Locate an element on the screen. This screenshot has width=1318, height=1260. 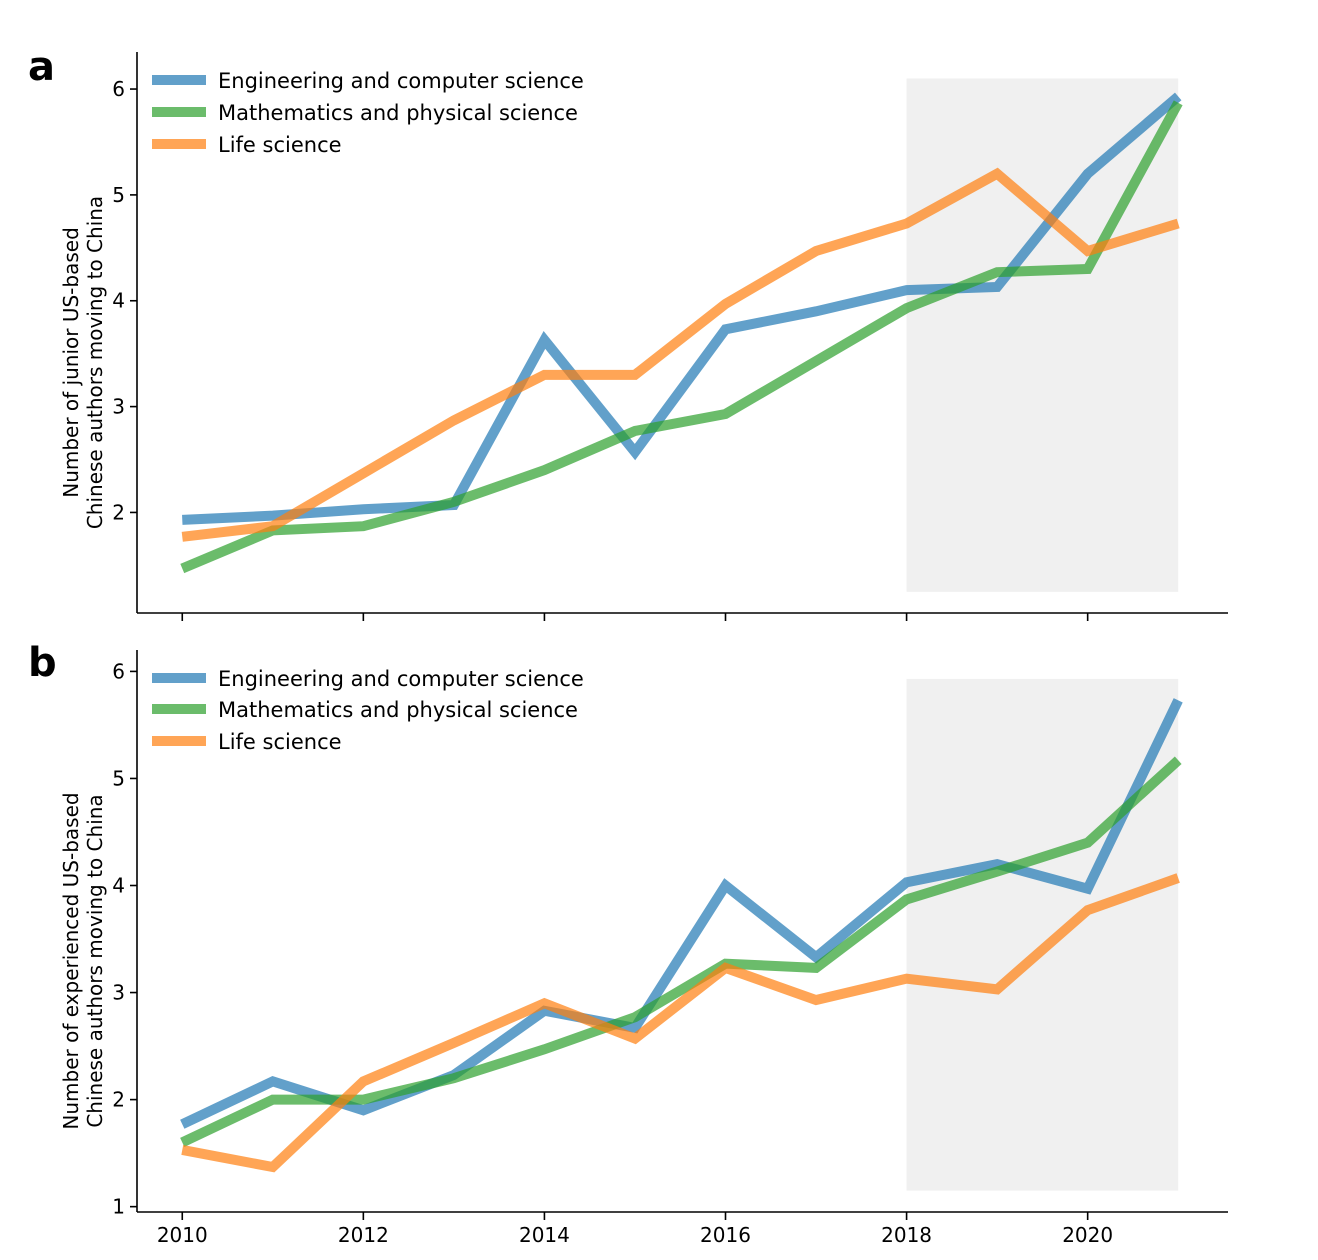
panel-letter: a is located at coordinates (41, 67).